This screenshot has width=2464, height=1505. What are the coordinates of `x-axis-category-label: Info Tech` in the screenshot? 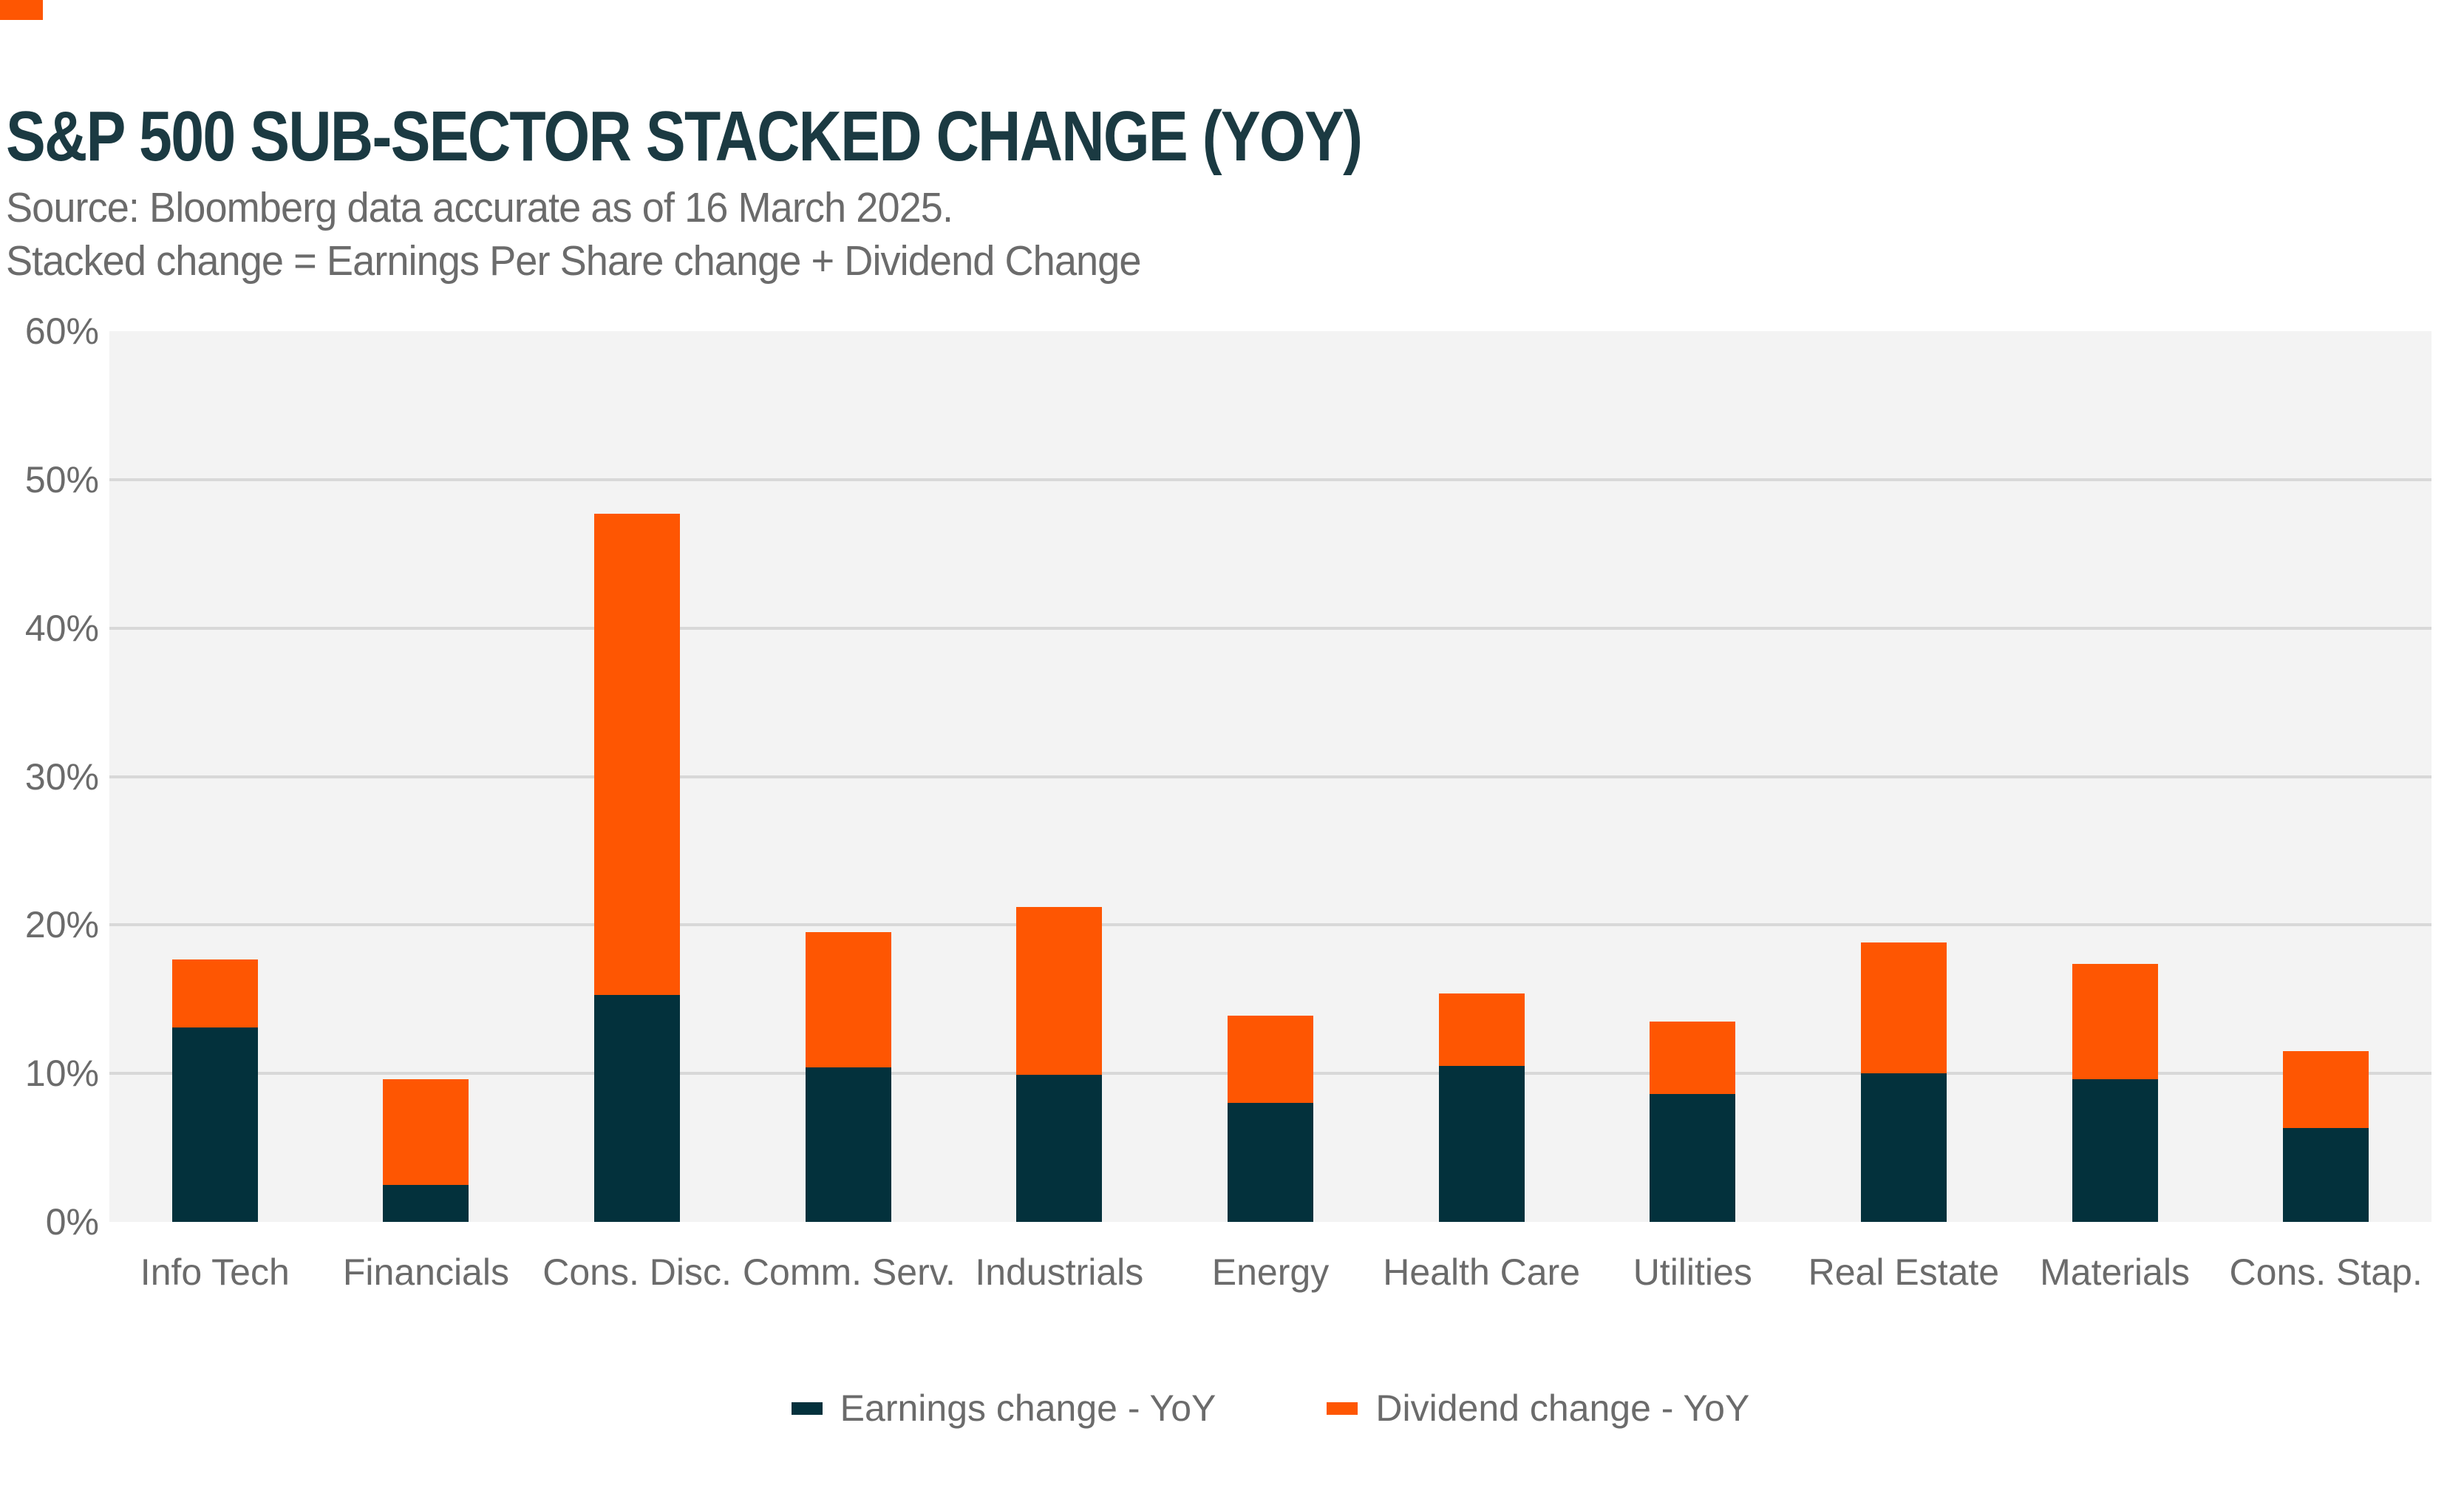 It's located at (215, 1272).